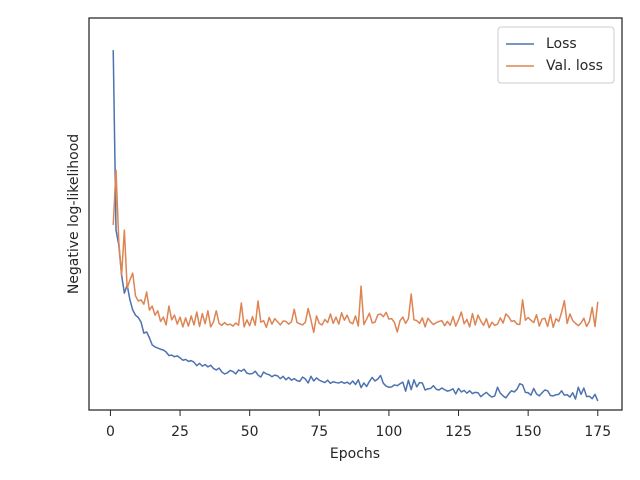 The image size is (640, 480). What do you see at coordinates (574, 66) in the screenshot?
I see `legend-label: Val. loss` at bounding box center [574, 66].